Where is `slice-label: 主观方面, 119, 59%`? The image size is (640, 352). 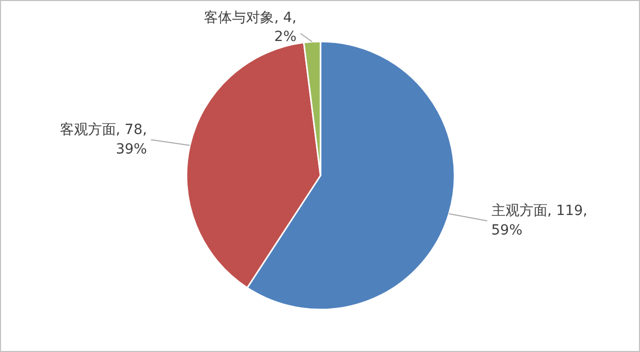 slice-label: 主观方面, 119, 59% is located at coordinates (539, 220).